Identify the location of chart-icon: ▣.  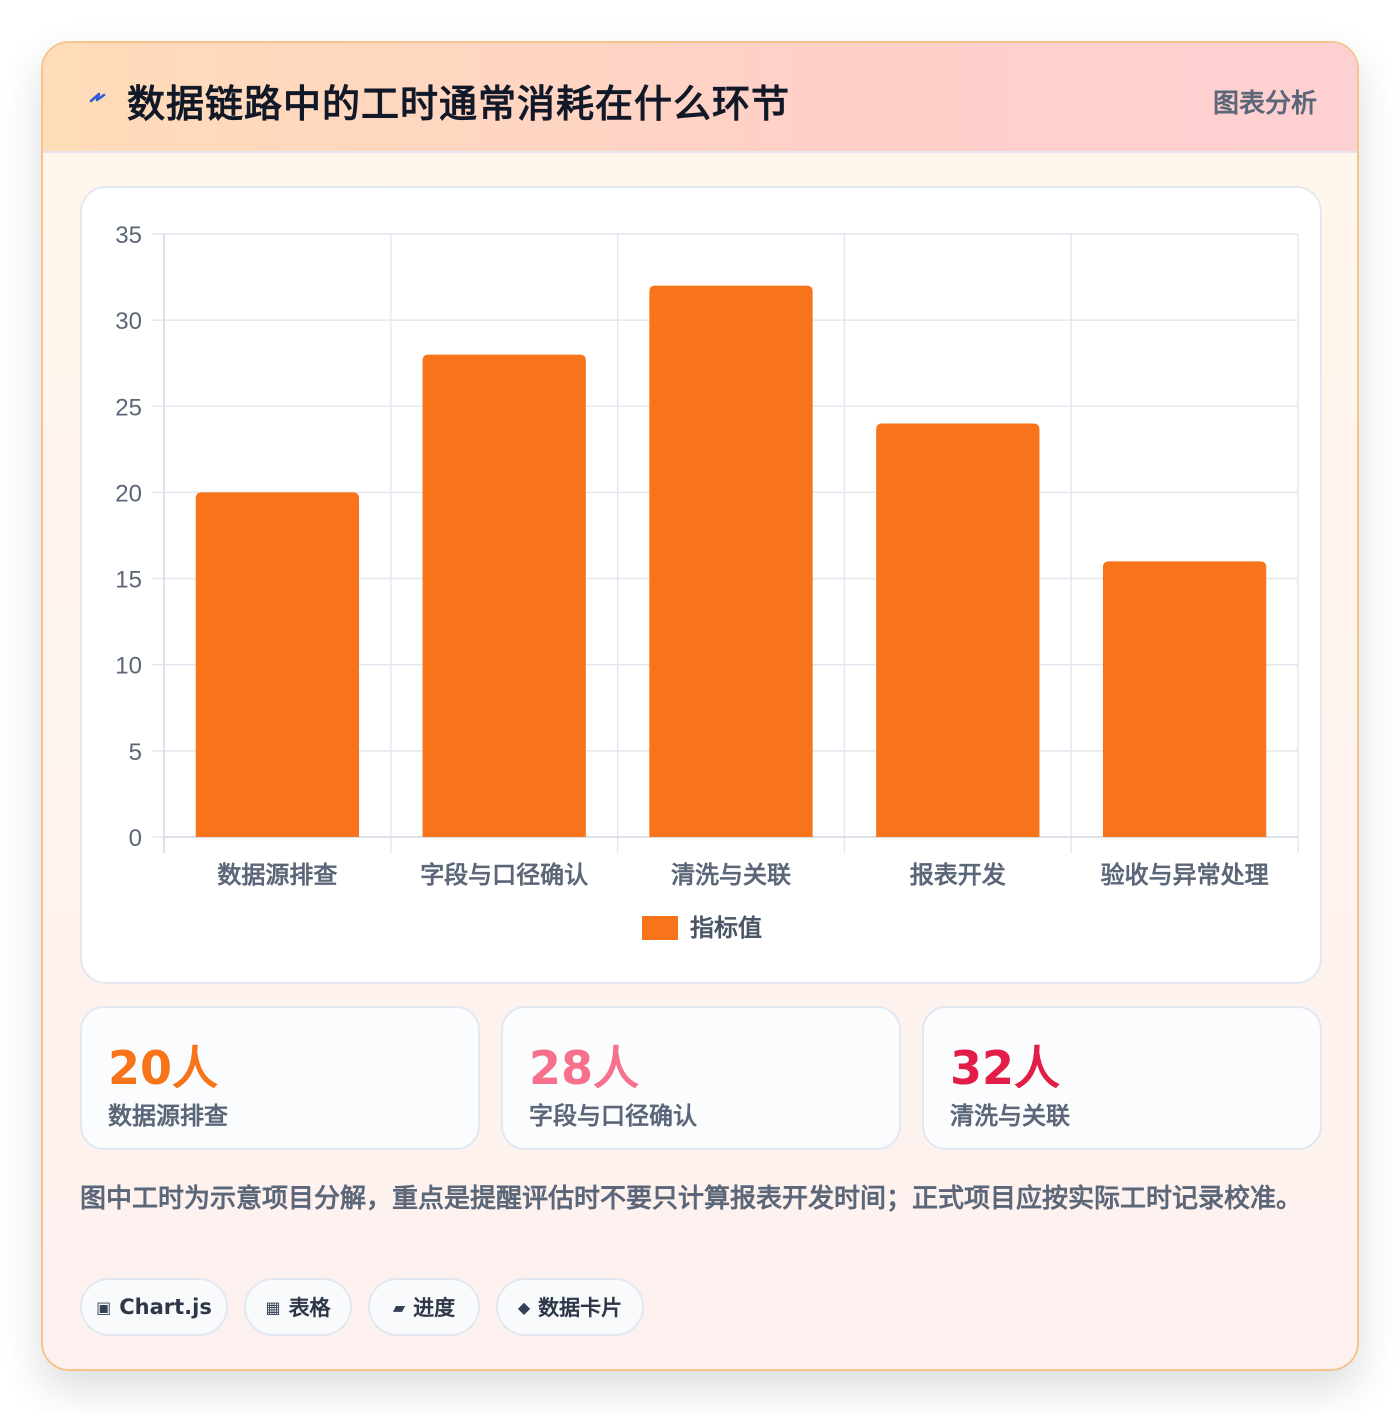
(104, 1307).